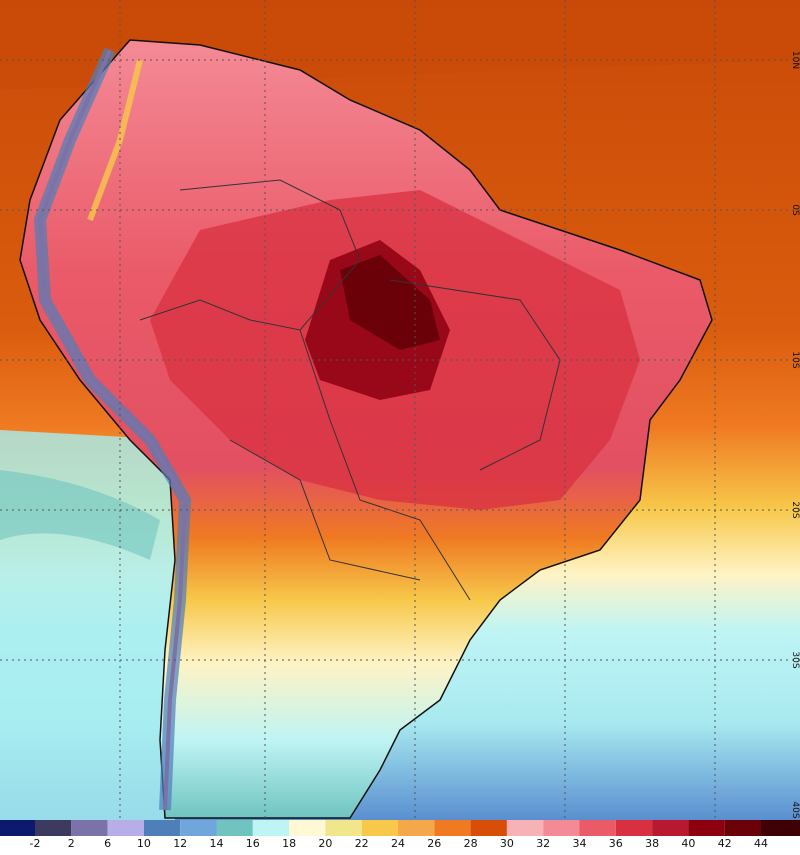 Image resolution: width=800 pixels, height=855 pixels. What do you see at coordinates (725, 843) in the screenshot?
I see `colorbar-label: 42` at bounding box center [725, 843].